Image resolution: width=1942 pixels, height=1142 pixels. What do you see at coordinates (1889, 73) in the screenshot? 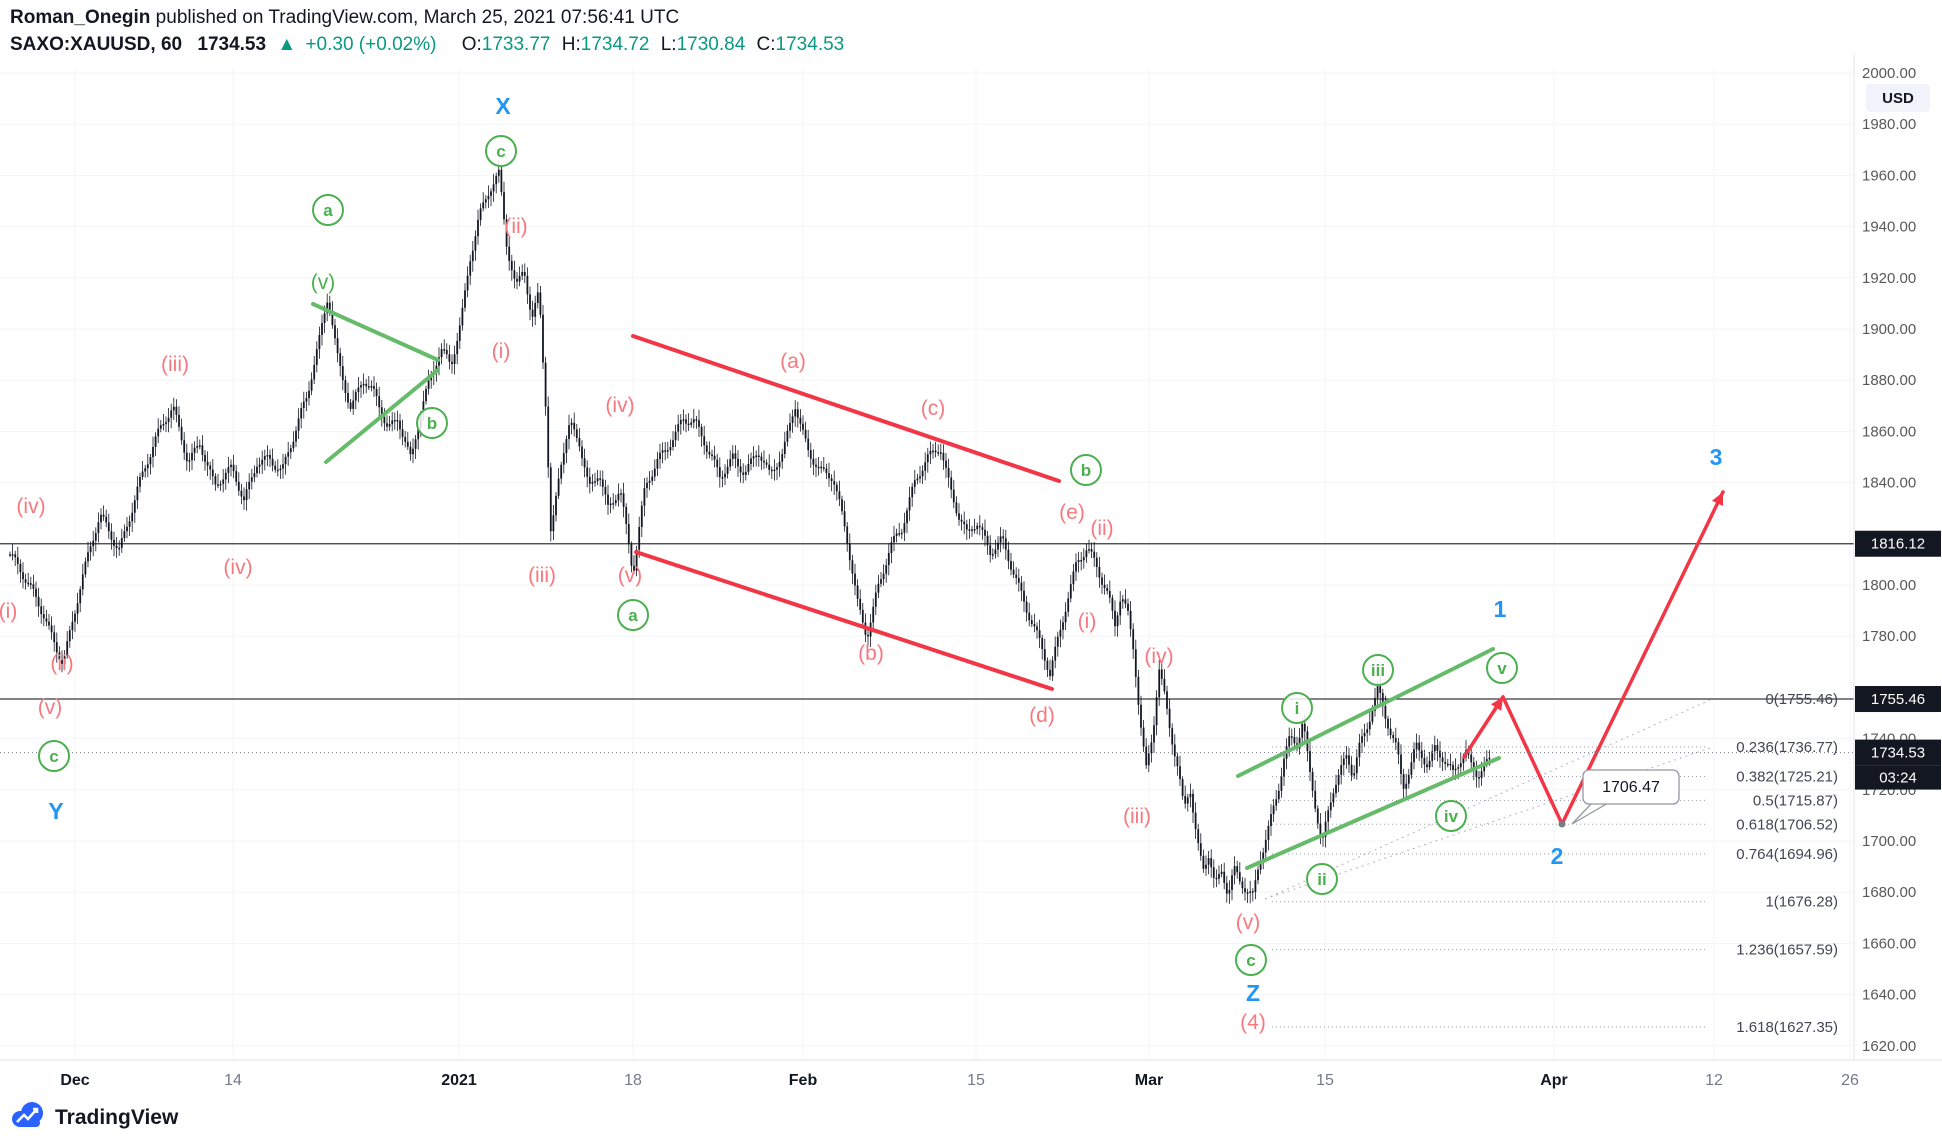
I see `price-tick-label: 2000.00` at bounding box center [1889, 73].